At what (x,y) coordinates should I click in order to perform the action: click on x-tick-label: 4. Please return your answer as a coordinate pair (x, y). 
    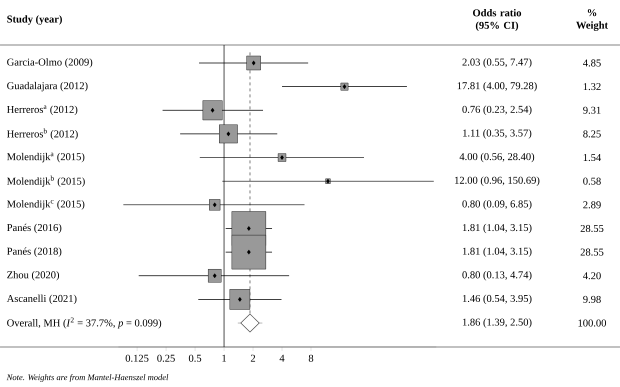
    Looking at the image, I should click on (282, 358).